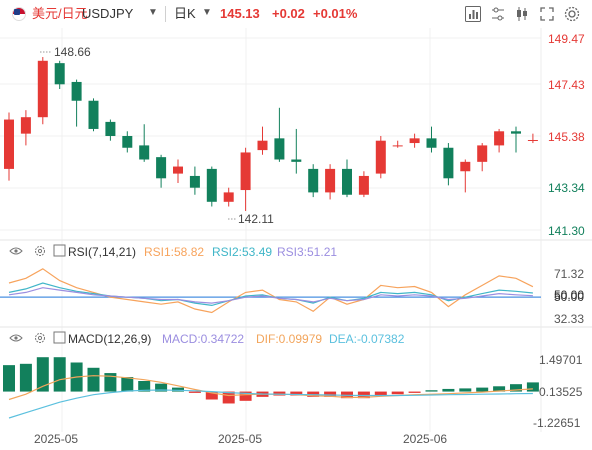  I want to click on adjust-icon, so click(498, 14).